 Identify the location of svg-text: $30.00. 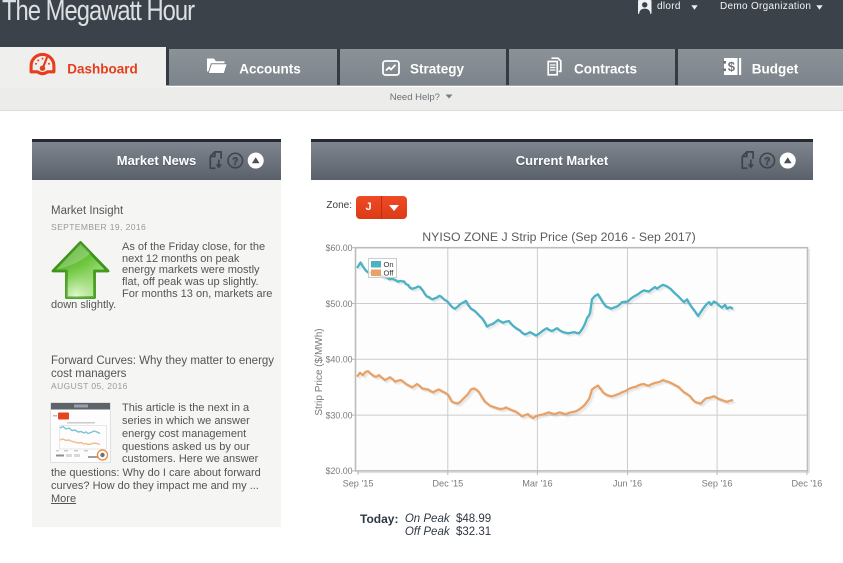
(339, 415).